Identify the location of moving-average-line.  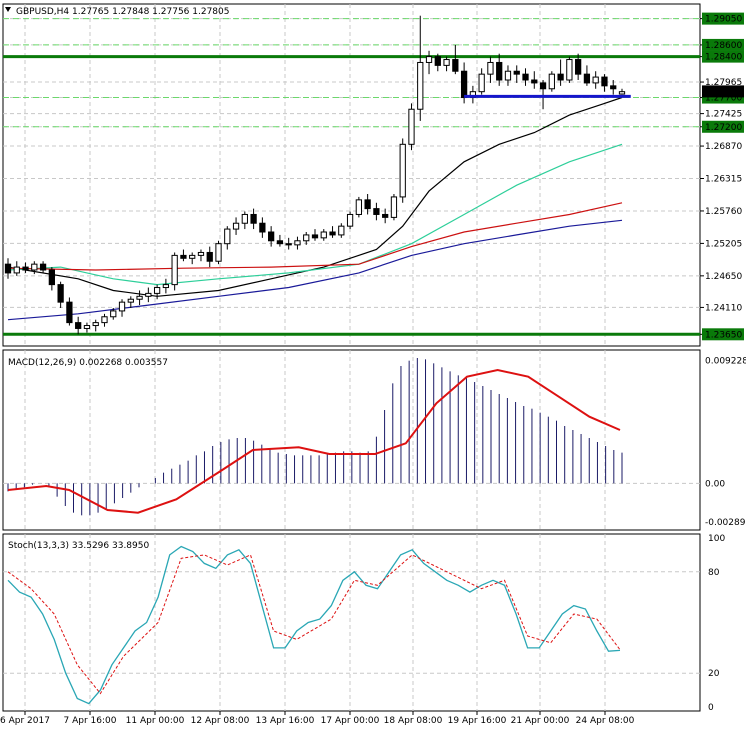
(315, 236).